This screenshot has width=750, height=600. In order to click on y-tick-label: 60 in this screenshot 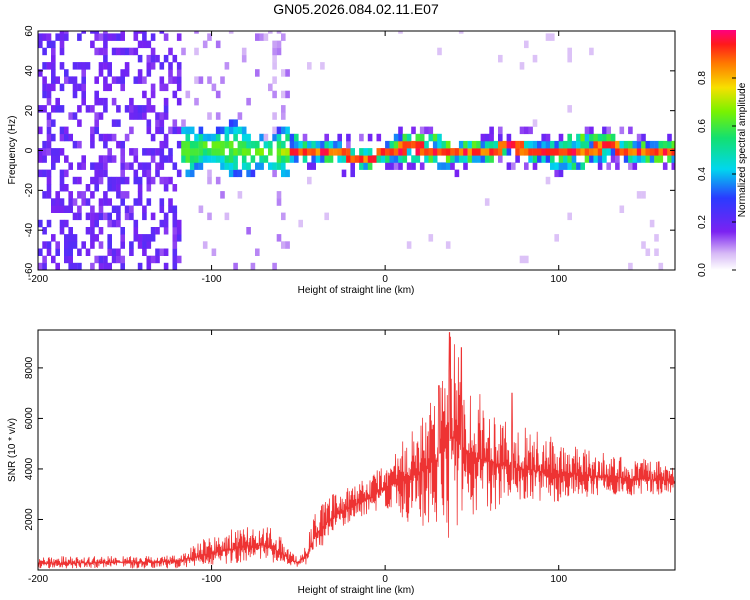, I will do `click(29, 31)`.